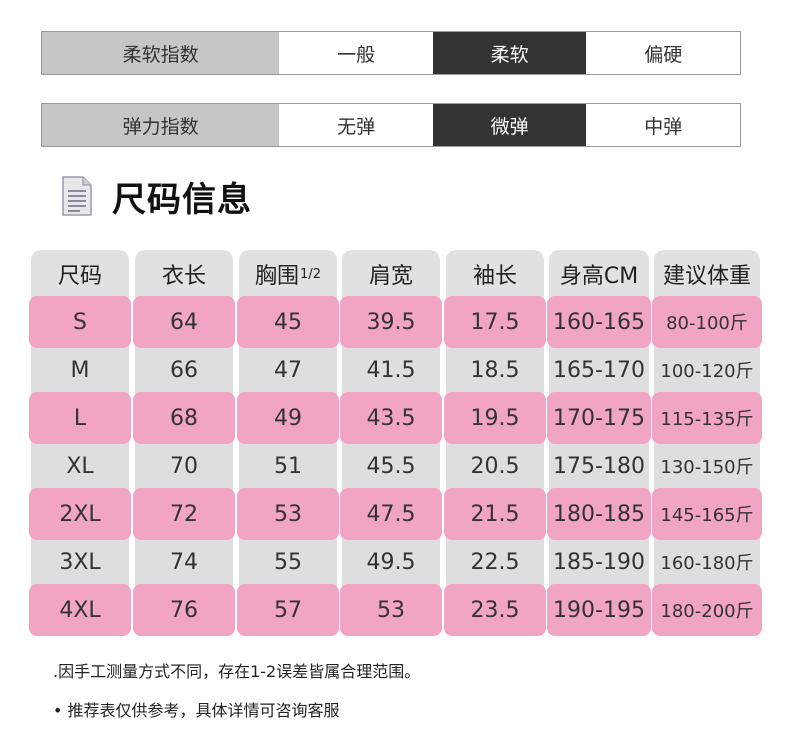 This screenshot has height=747, width=790. I want to click on column-header-length: 衣长, so click(183, 276).